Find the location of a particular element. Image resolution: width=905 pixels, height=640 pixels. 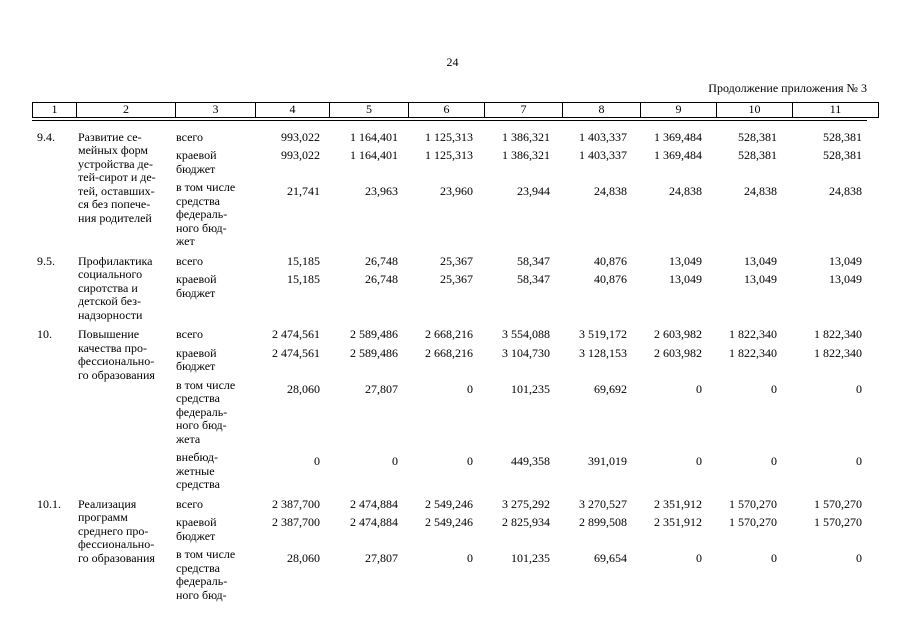

value-row: 28,060 27,807 0 101,235 69,692 0 0 0 is located at coordinates (559, 389).